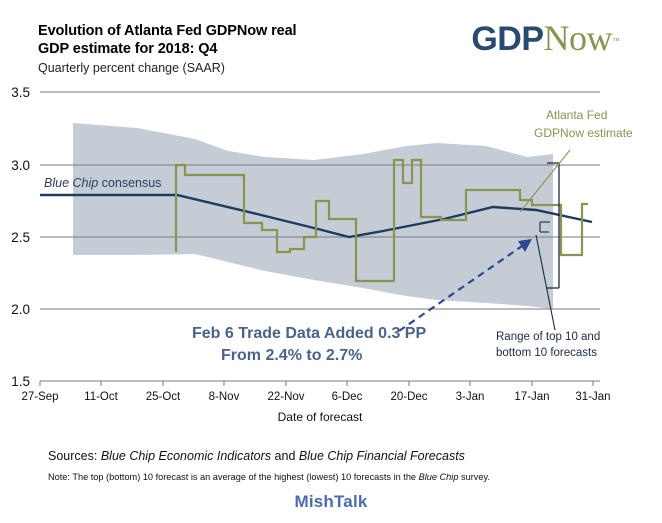  I want to click on trade-data-callout-line1: Feb 6 Trade Data Added 0.3 PP, so click(309, 333).